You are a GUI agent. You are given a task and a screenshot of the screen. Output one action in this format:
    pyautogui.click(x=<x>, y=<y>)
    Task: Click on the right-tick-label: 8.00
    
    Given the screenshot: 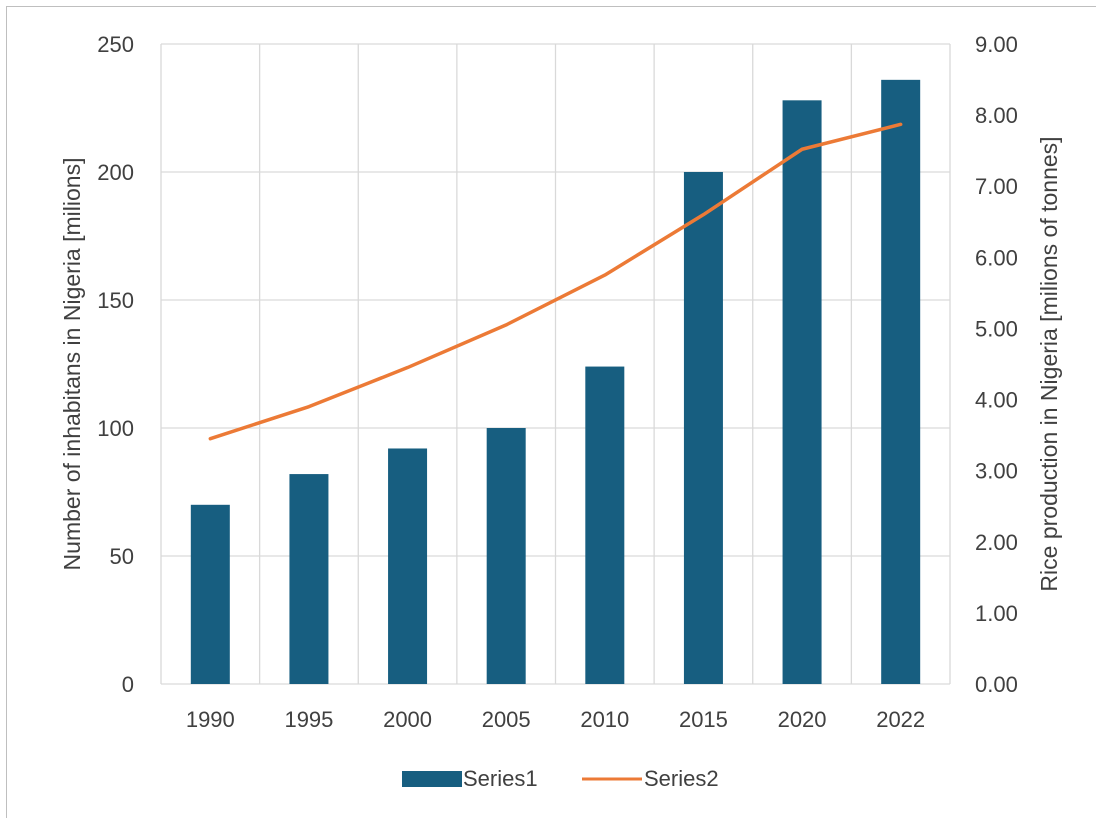 What is the action you would take?
    pyautogui.click(x=996, y=115)
    